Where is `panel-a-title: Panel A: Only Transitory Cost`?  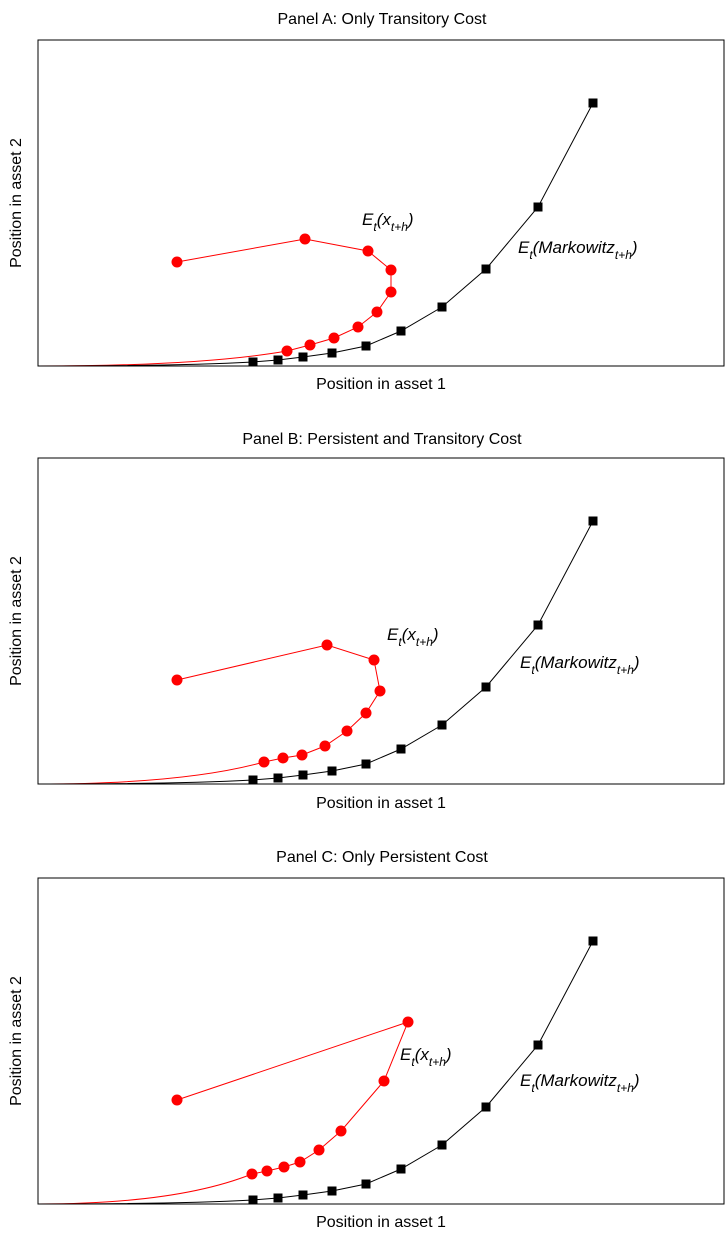 panel-a-title: Panel A: Only Transitory Cost is located at coordinates (383, 19).